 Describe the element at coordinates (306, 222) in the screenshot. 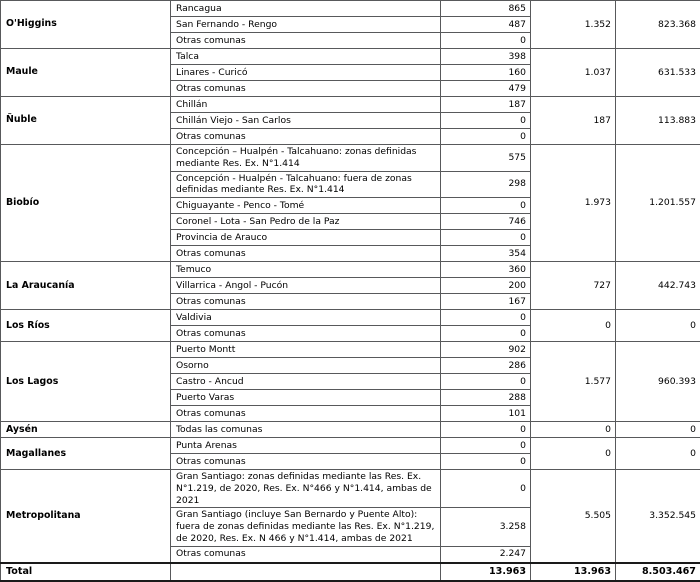

I see `comuna-cell: Coronel - Lota - San Pedro de la Paz` at that location.